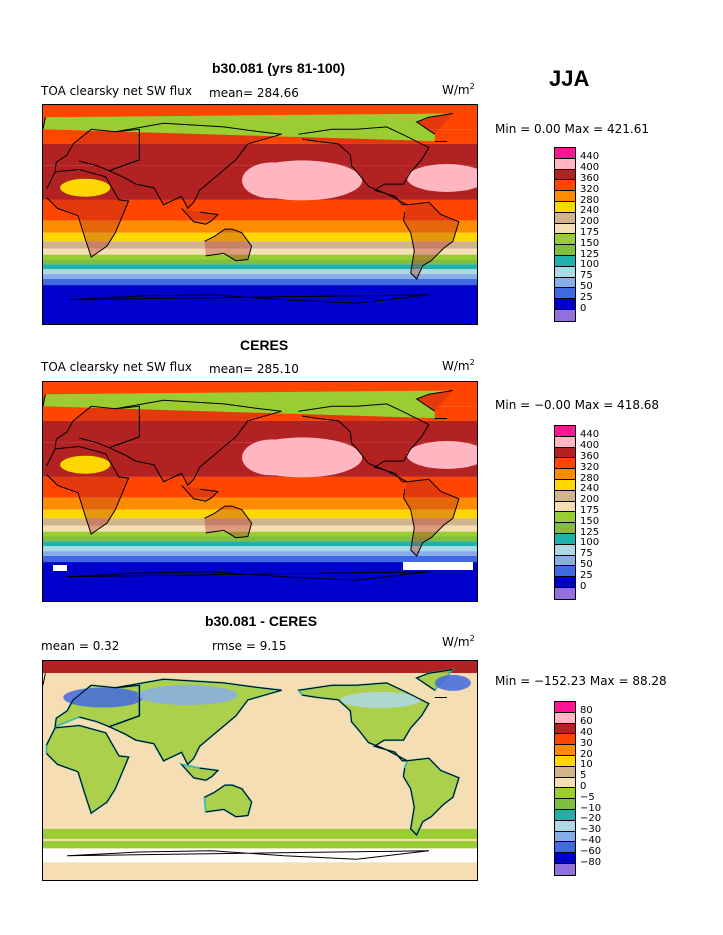 The width and height of the screenshot is (723, 935). What do you see at coordinates (569, 78) in the screenshot?
I see `season-label: JJA` at bounding box center [569, 78].